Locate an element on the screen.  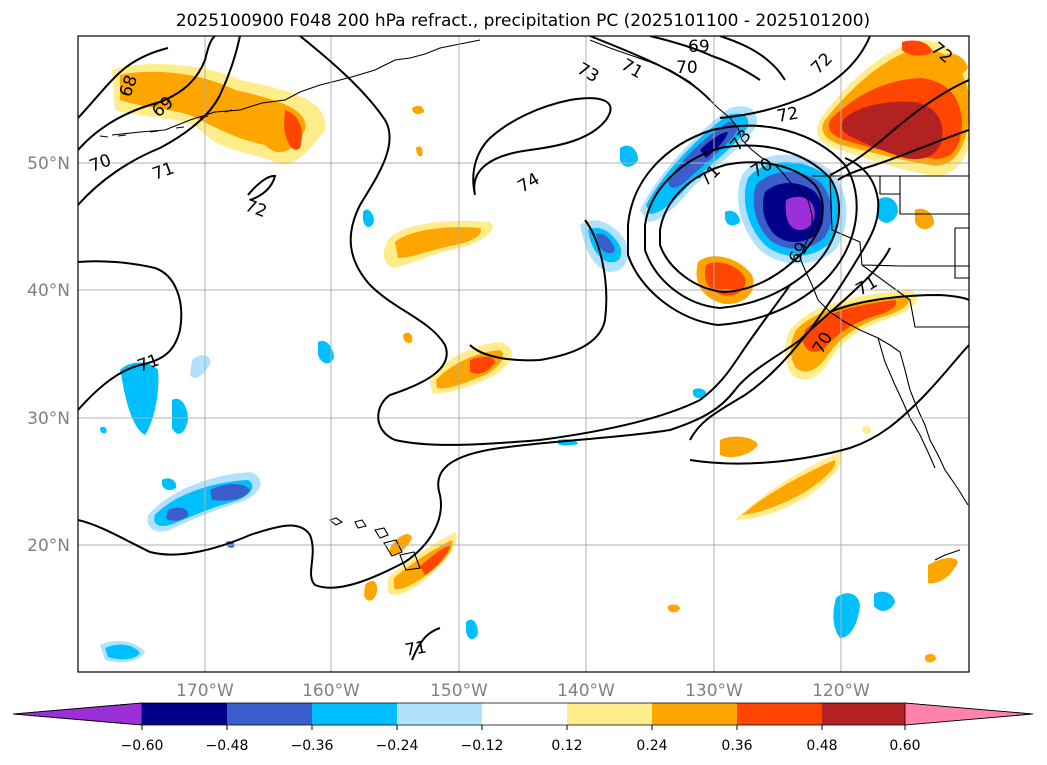
shade-neg-small-a is located at coordinates (326, 352).